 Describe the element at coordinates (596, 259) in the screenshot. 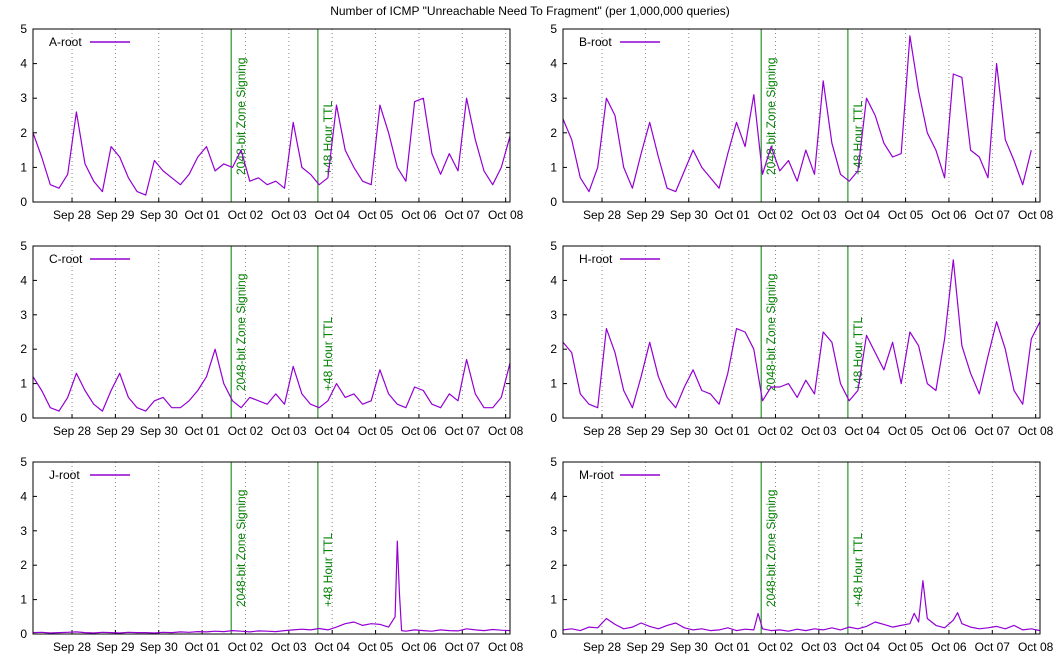

I see `legend-label: H-root` at that location.